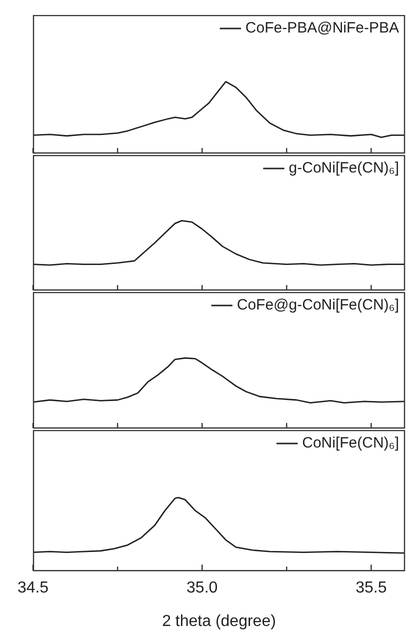 This screenshot has height=637, width=406. What do you see at coordinates (344, 168) in the screenshot?
I see `legend-label: g-CoNi[Fe(CN)₆]` at bounding box center [344, 168].